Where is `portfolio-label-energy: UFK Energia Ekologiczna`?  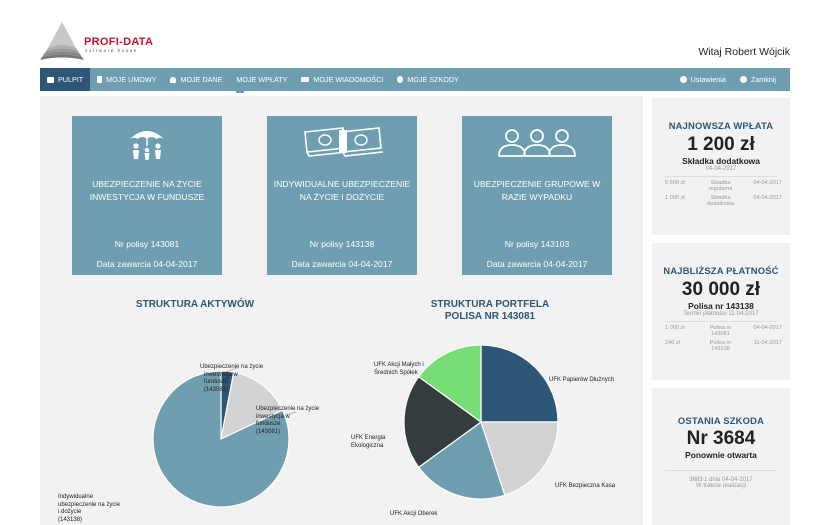
portfolio-label-energy: UFK Energia Ekologiczna is located at coordinates (376, 442).